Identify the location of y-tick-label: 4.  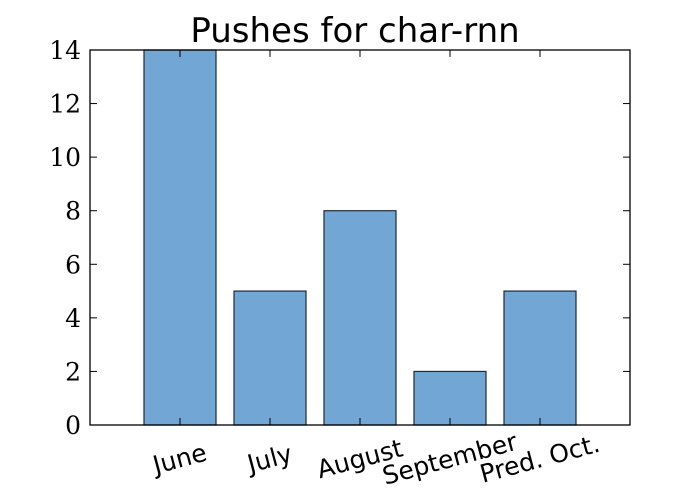
(73, 318).